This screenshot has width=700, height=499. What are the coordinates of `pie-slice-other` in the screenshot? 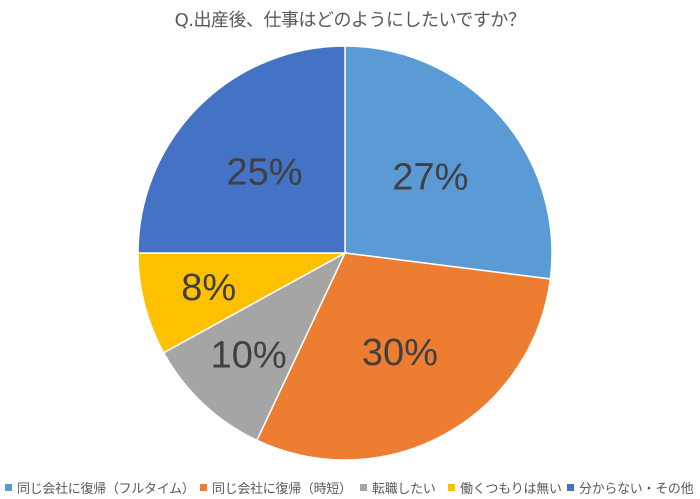 It's located at (241, 149).